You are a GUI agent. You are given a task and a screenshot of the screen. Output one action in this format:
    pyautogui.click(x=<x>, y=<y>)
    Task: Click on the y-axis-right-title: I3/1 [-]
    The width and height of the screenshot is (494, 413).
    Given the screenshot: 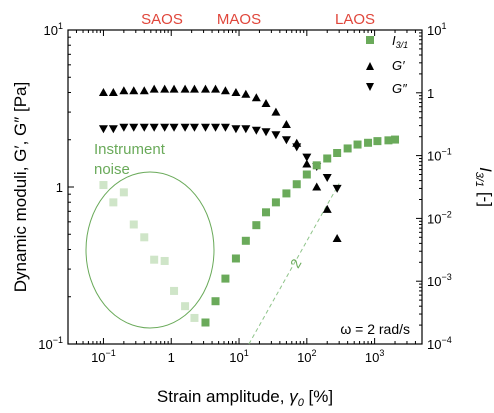 What is the action you would take?
    pyautogui.click(x=483, y=187)
    